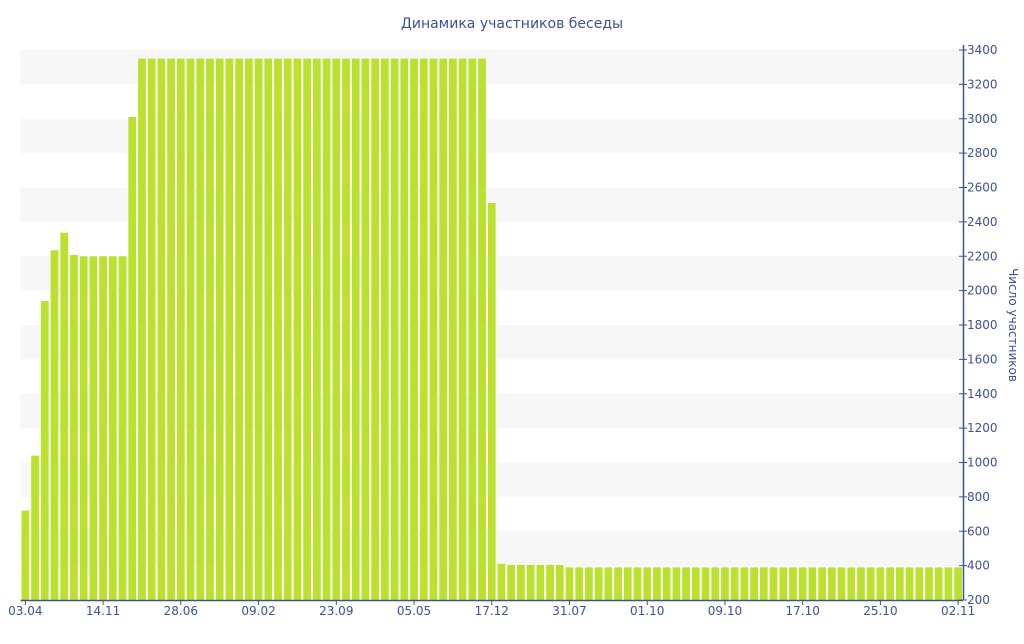 This screenshot has height=644, width=1024. Describe the element at coordinates (978, 566) in the screenshot. I see `y-tick-label: 400` at that location.